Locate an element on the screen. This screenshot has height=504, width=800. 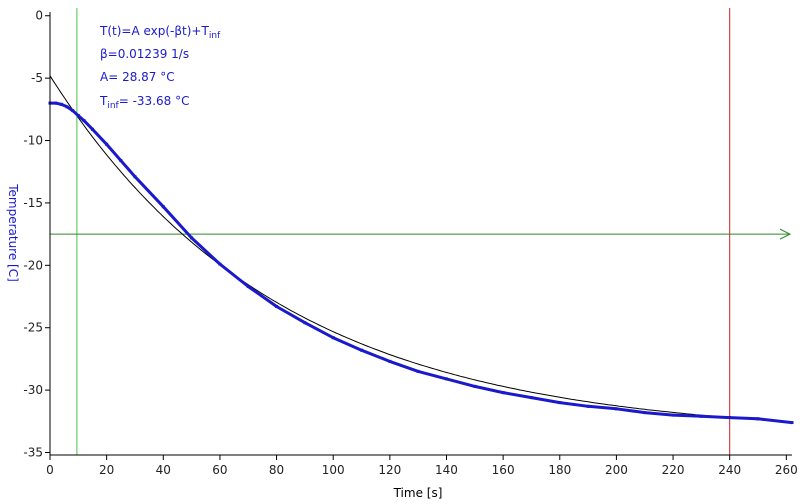
y-tick-label: -20 is located at coordinates (33, 265).